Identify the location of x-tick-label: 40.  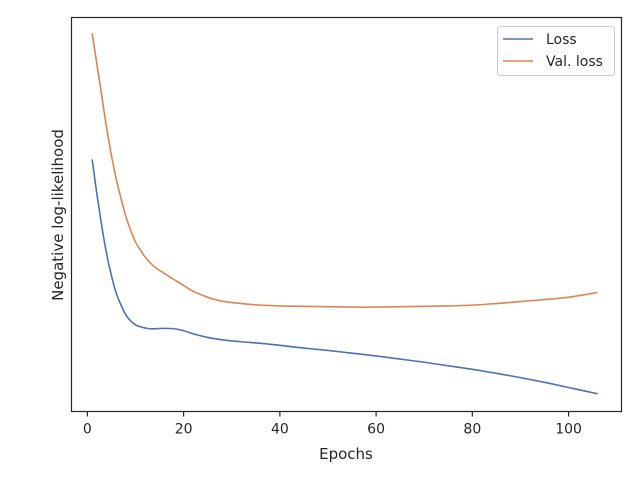
(280, 430).